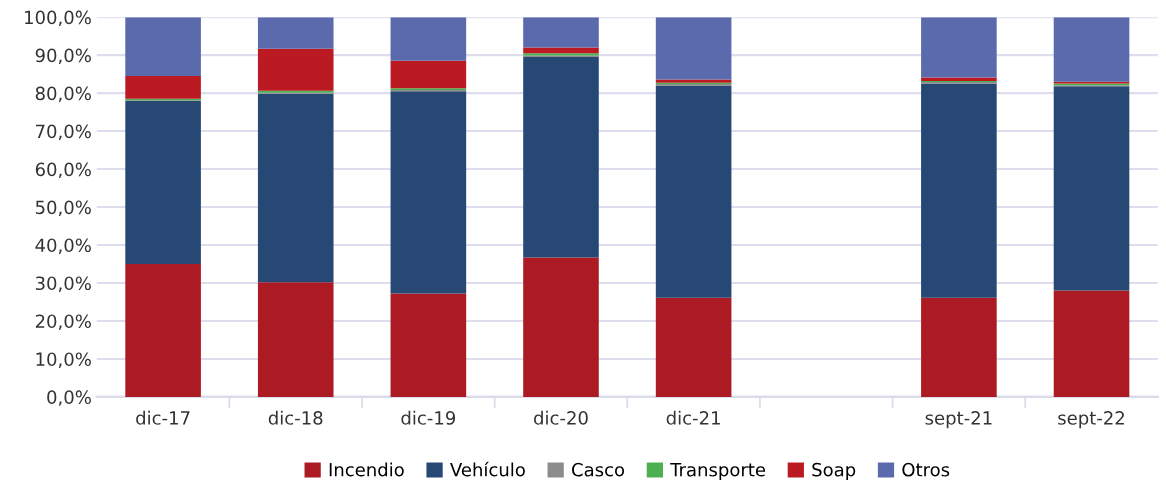 The height and width of the screenshot is (490, 1166). What do you see at coordinates (163, 417) in the screenshot?
I see `x-tick-label: dic-17` at bounding box center [163, 417].